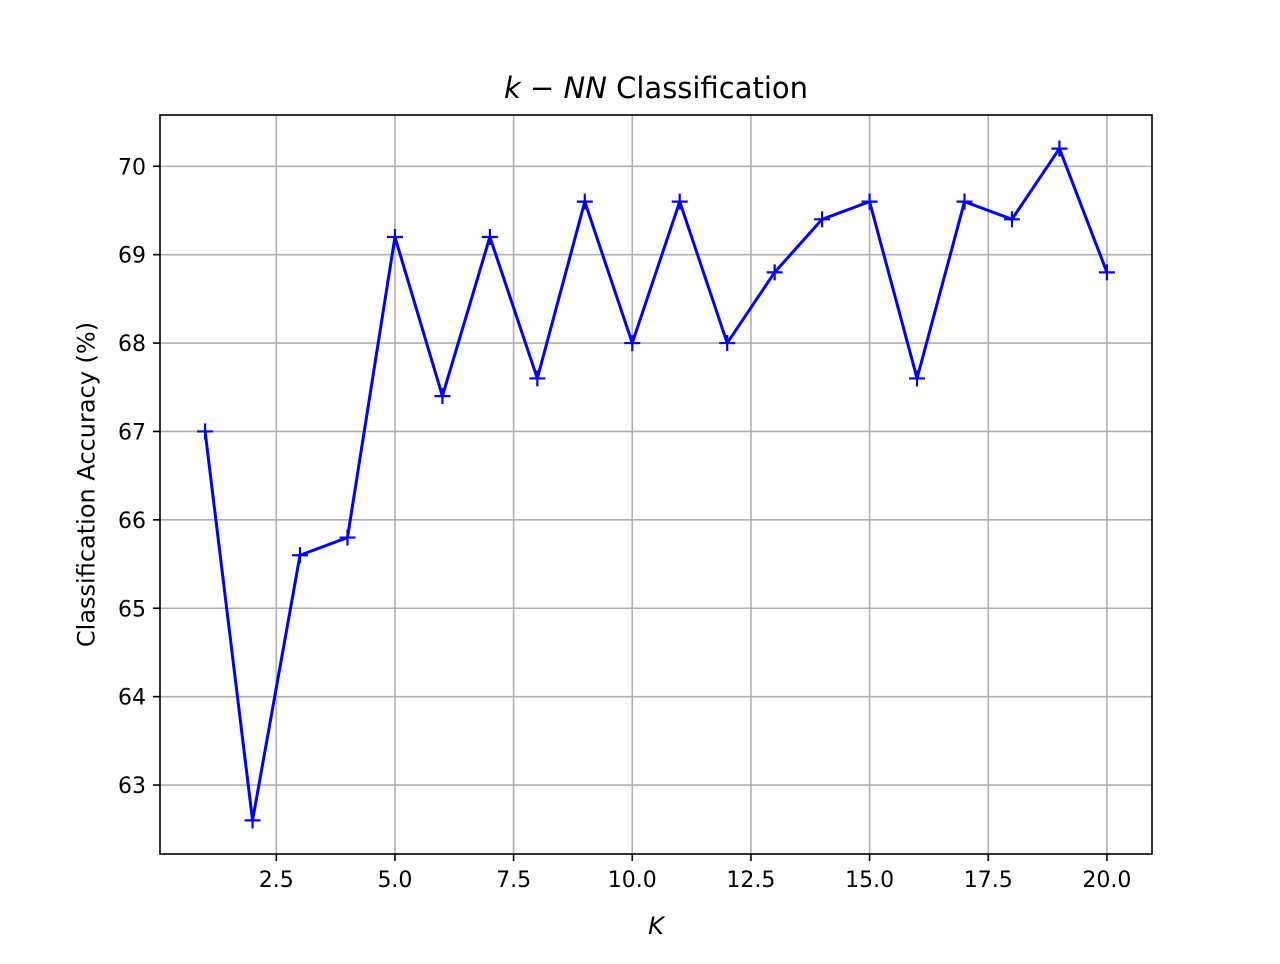  I want to click on y-tick-label: 67, so click(132, 432).